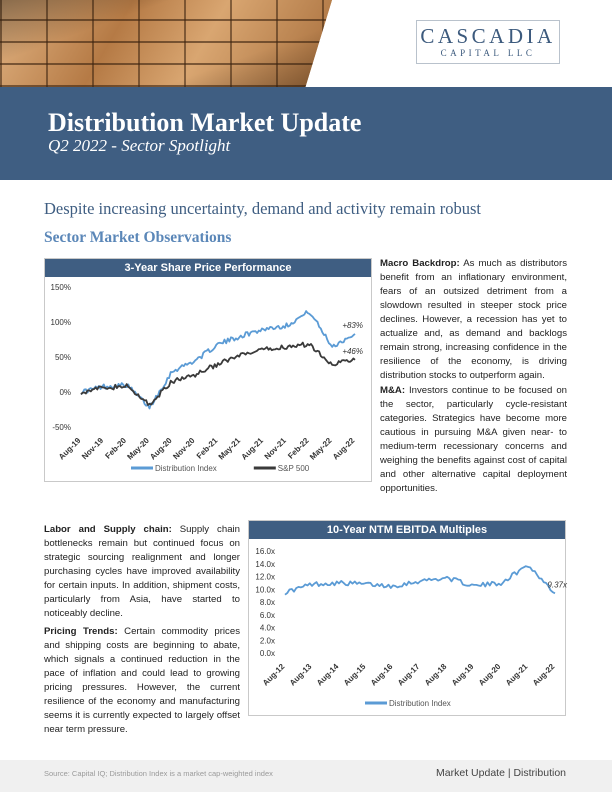 The height and width of the screenshot is (792, 612). I want to click on x-tick-label: Nov-19, so click(93, 449).